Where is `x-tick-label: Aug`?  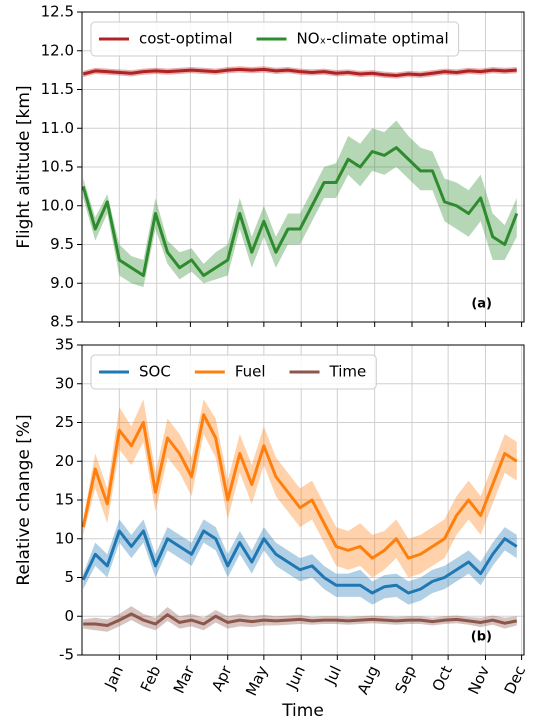
x-tick-label: Aug is located at coordinates (368, 680).